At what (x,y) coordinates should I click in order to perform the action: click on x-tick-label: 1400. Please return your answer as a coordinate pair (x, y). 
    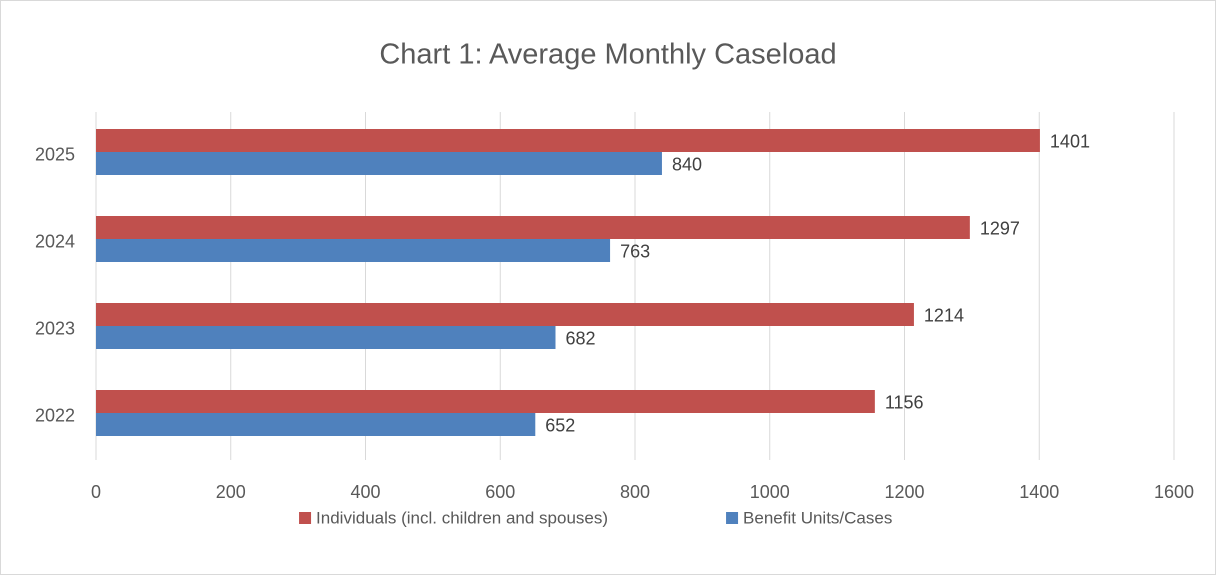
    Looking at the image, I should click on (1039, 492).